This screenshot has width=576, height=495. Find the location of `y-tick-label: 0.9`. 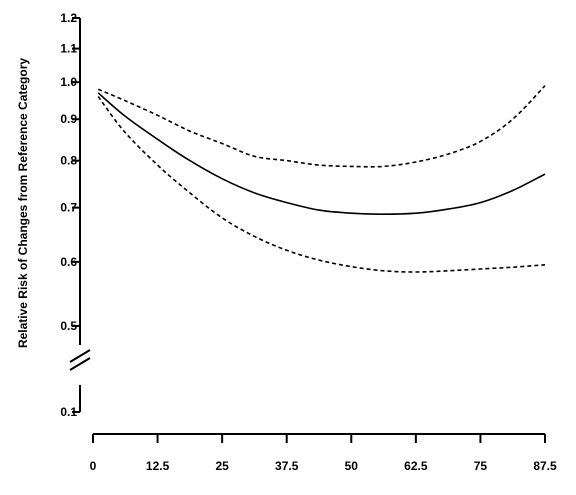

y-tick-label: 0.9 is located at coordinates (68, 119).